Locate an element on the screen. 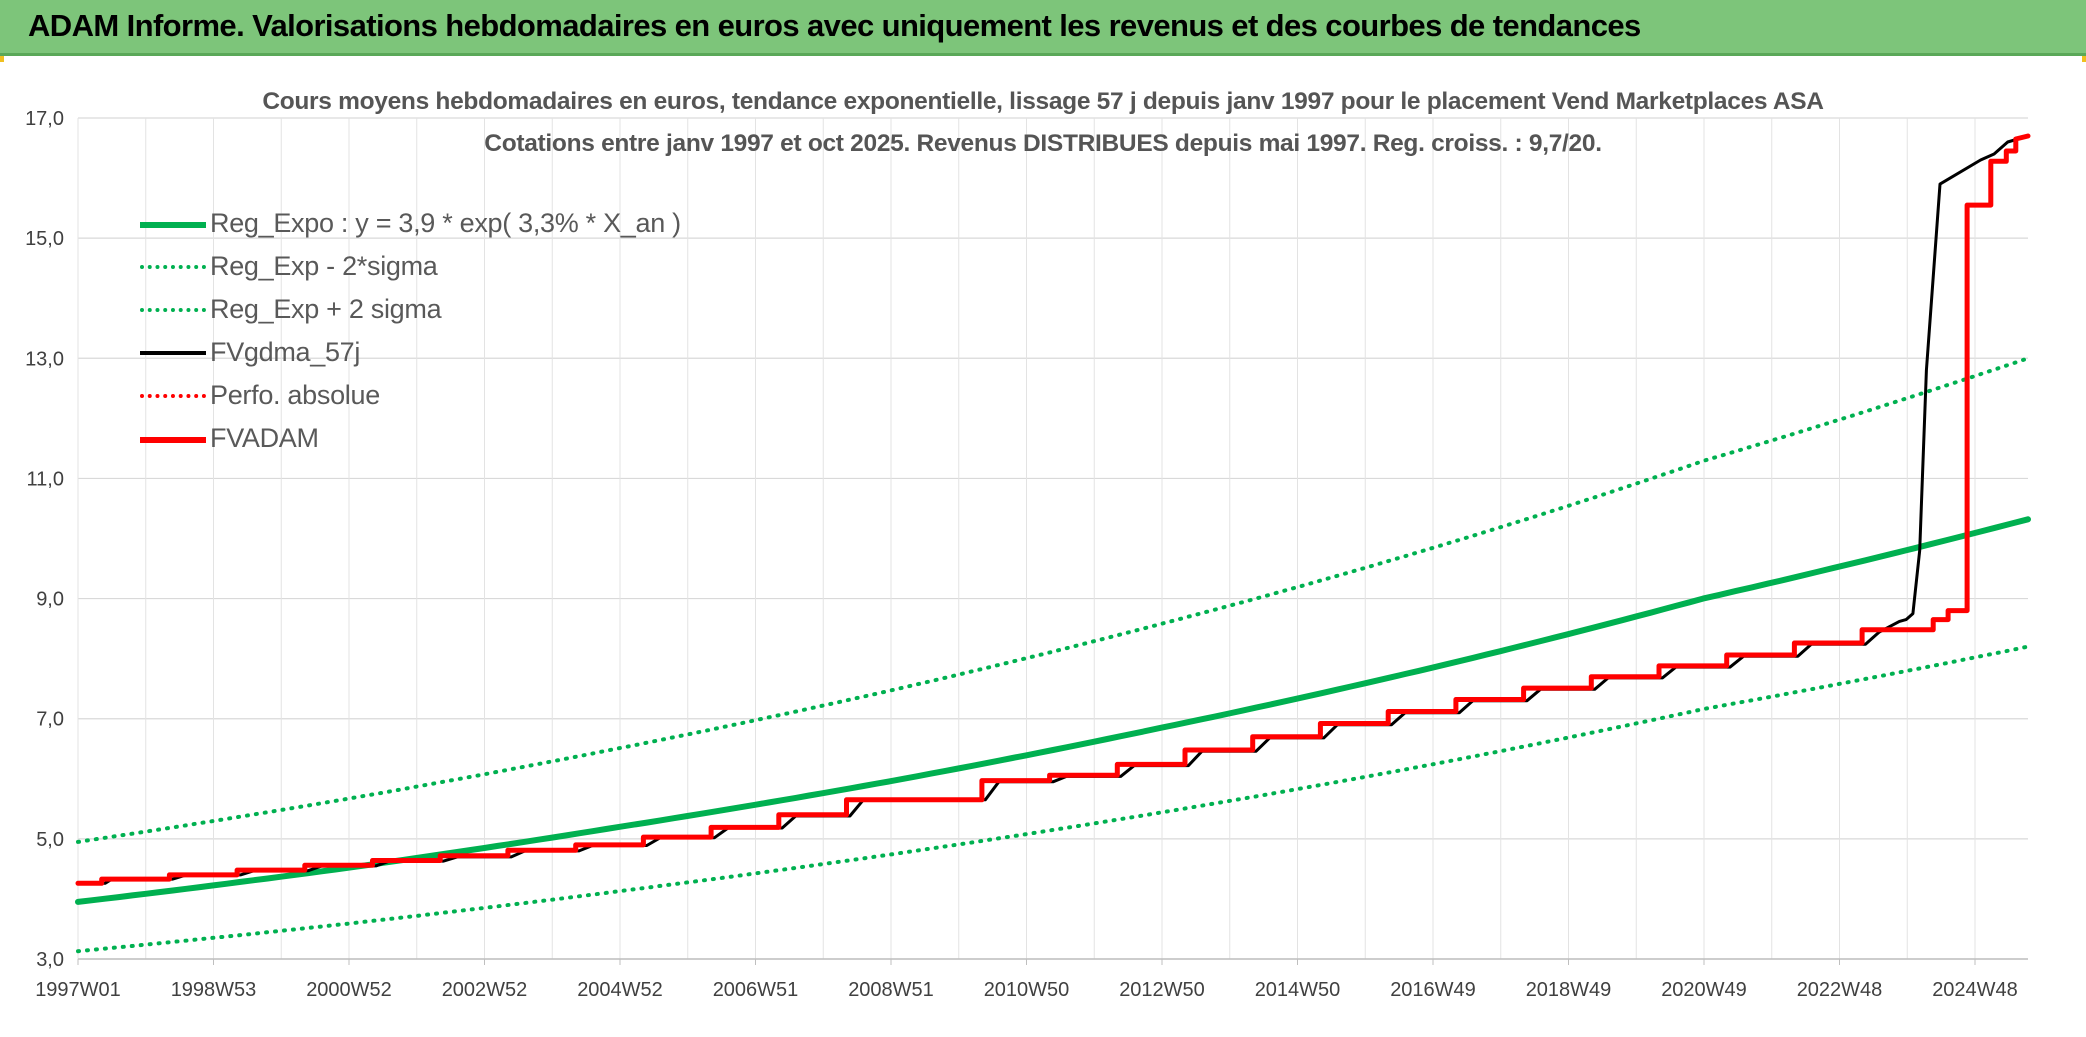 The width and height of the screenshot is (2086, 1037). y-tick-label: 15,0 is located at coordinates (44, 239).